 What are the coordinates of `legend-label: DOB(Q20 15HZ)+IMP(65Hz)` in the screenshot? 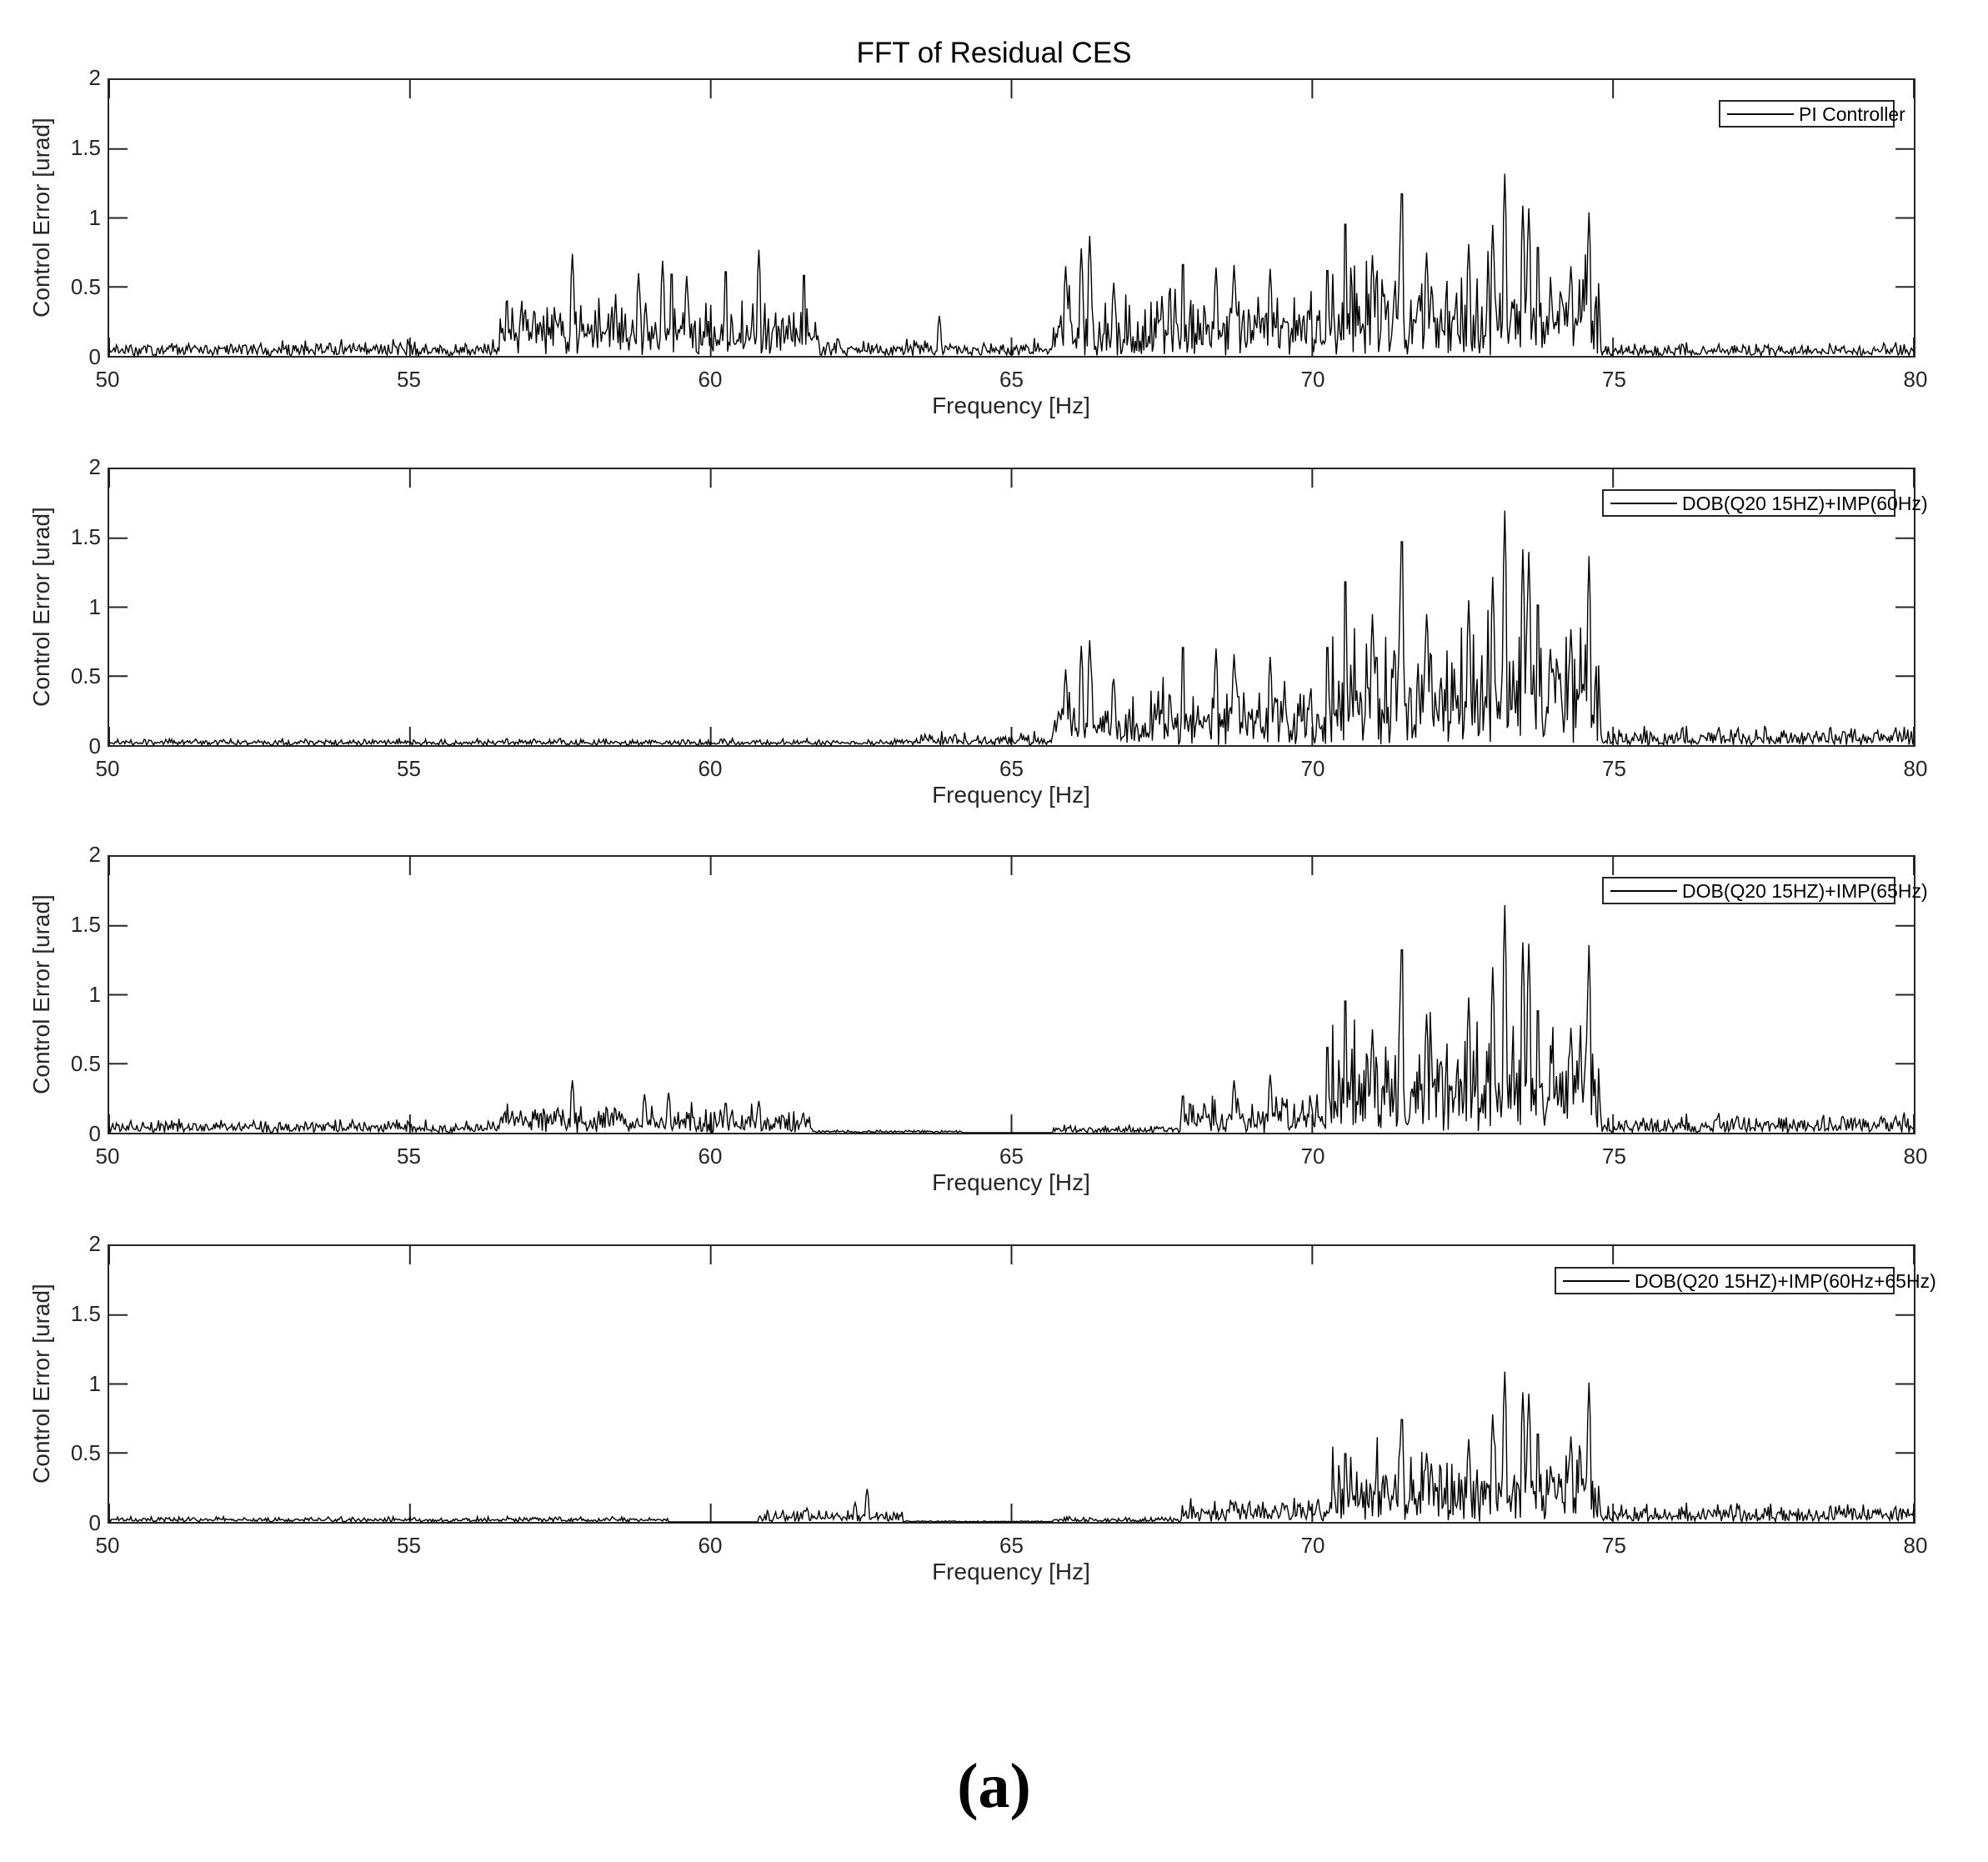 It's located at (1805, 891).